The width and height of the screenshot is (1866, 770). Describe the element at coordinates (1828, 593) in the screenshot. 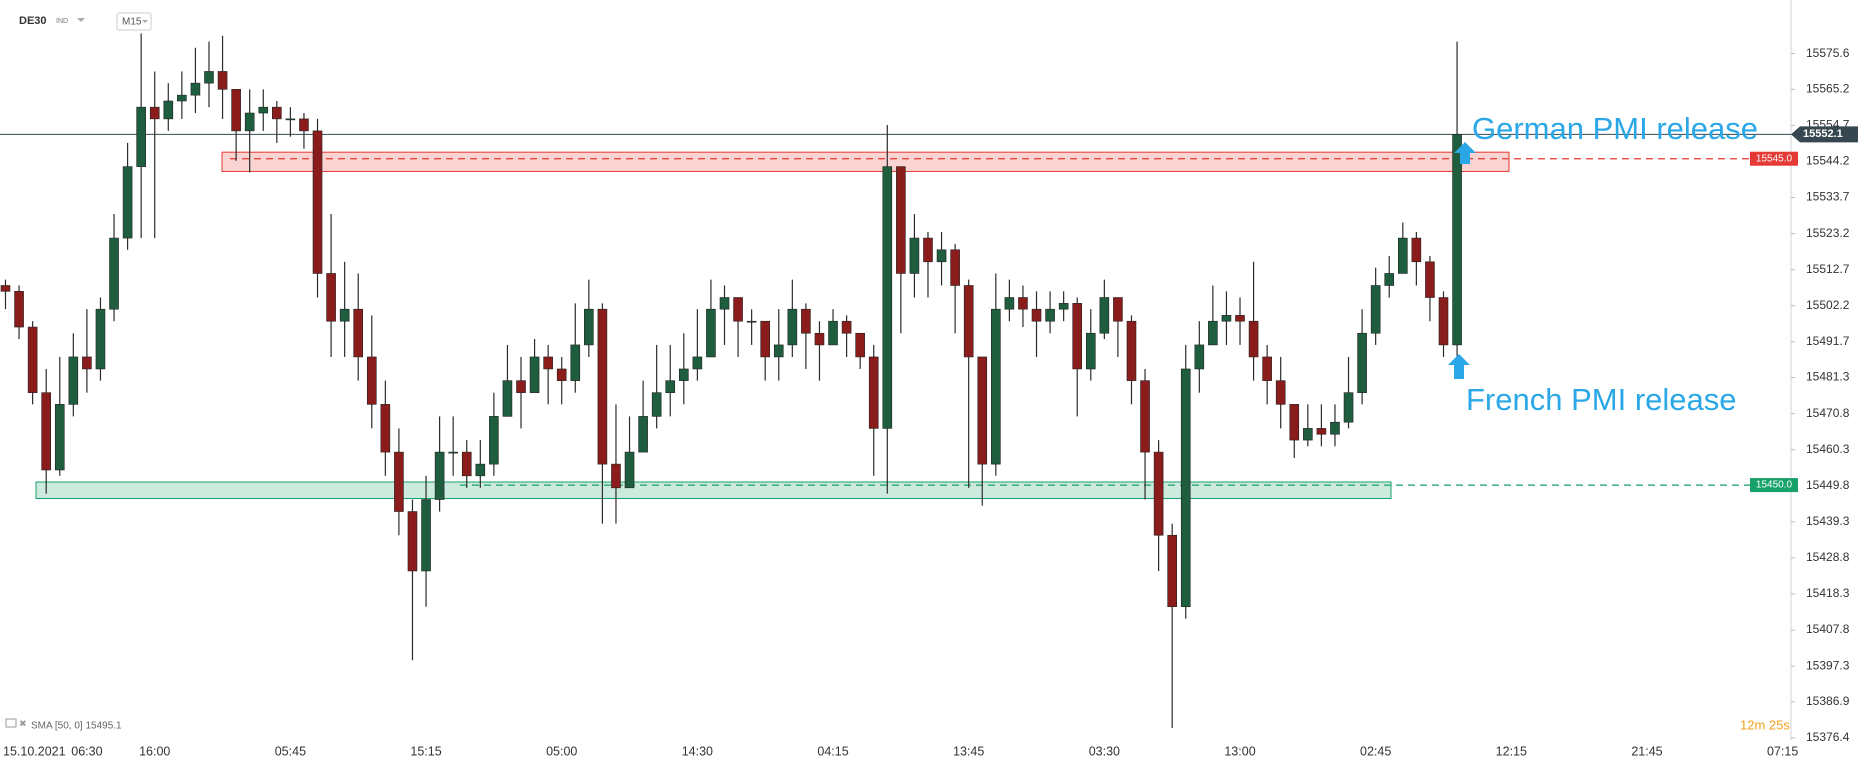

I see `y-tick-label: 15418.3` at that location.